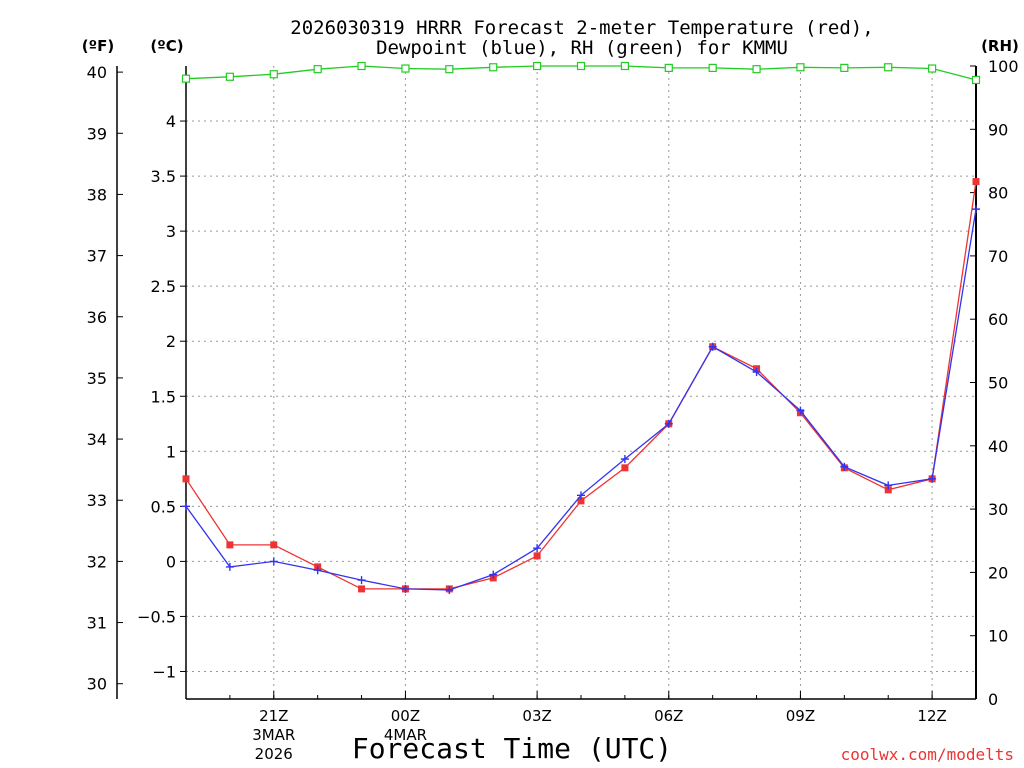 This screenshot has width=1024, height=768. I want to click on rh-tick-label: 10, so click(998, 636).